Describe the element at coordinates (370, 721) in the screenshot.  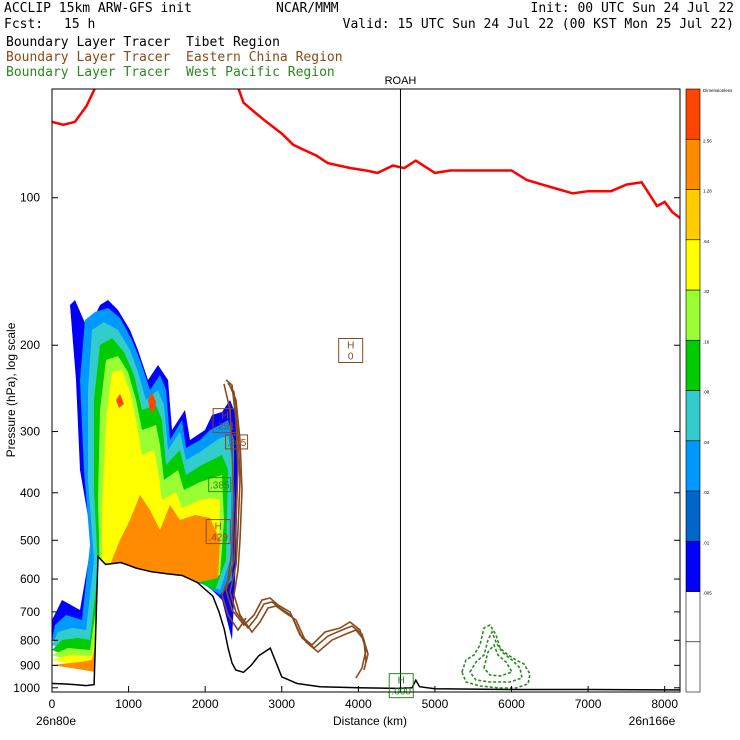
I see `x-axis-label: Distance (km)` at that location.